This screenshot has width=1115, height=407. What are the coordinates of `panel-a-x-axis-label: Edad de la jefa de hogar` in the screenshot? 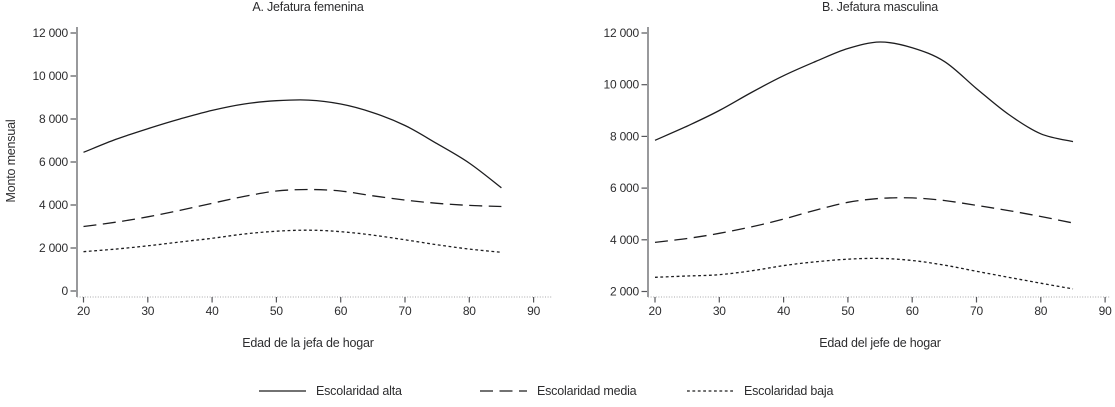 It's located at (308, 343).